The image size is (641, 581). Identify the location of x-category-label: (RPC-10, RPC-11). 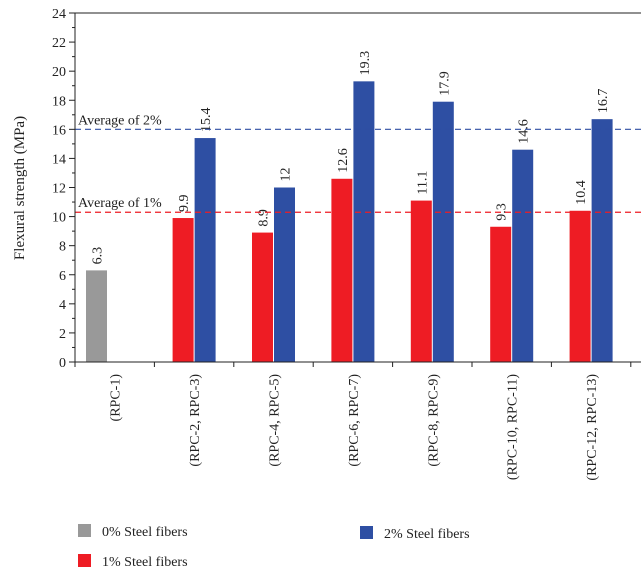
(513, 427).